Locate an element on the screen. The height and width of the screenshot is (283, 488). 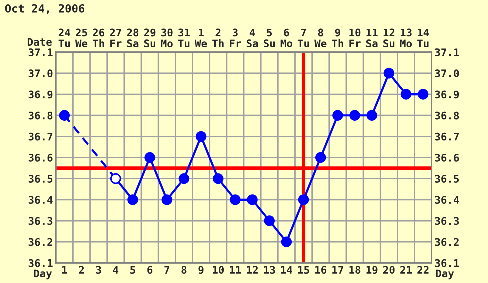
x-axis-title: Day is located at coordinates (43, 275).